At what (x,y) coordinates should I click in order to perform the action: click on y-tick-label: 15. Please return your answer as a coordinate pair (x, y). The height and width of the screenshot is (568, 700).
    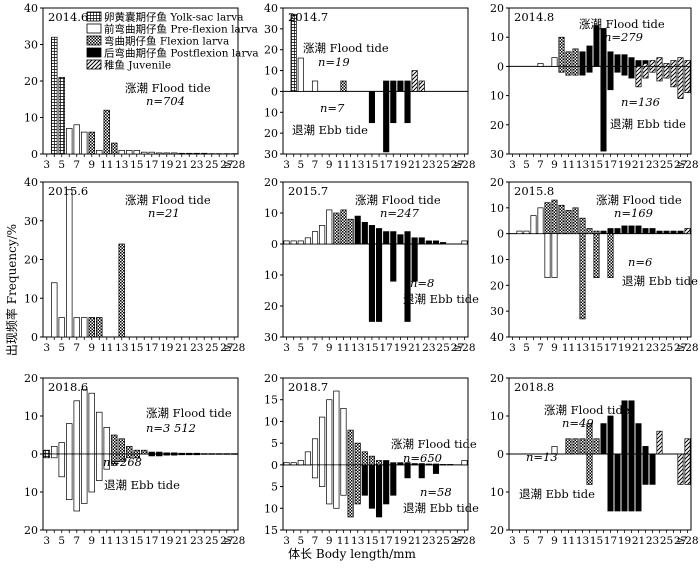
    Looking at the image, I should click on (271, 400).